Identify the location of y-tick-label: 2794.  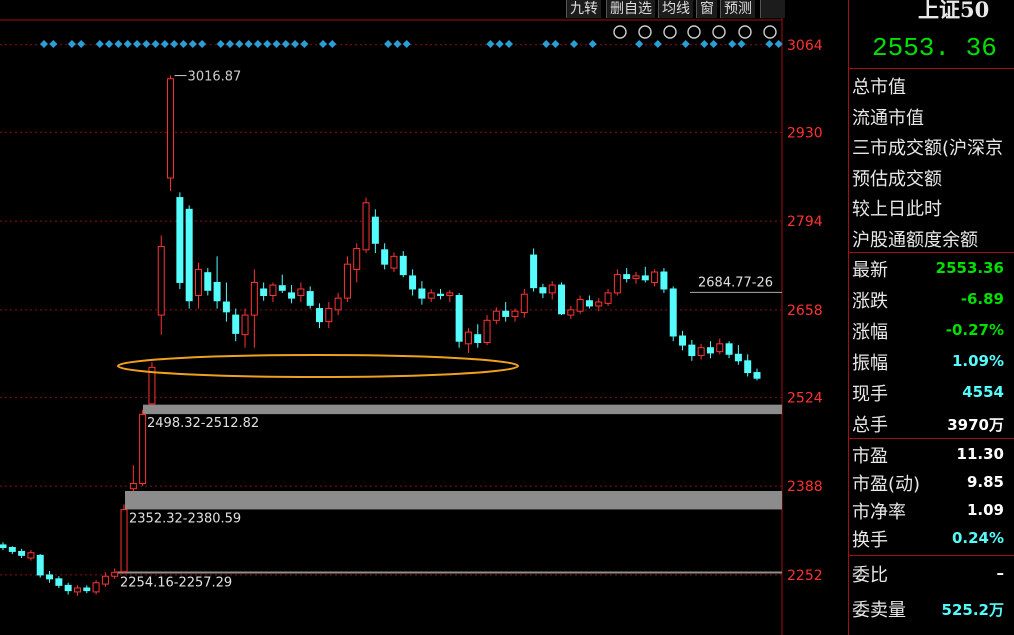
(805, 222).